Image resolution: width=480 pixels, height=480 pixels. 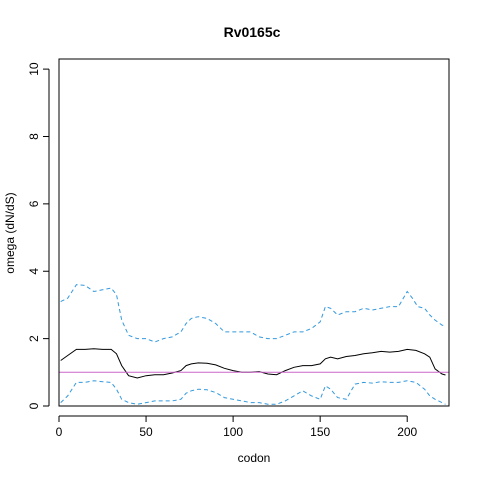 What do you see at coordinates (34, 136) in the screenshot?
I see `y-tick-label: 8` at bounding box center [34, 136].